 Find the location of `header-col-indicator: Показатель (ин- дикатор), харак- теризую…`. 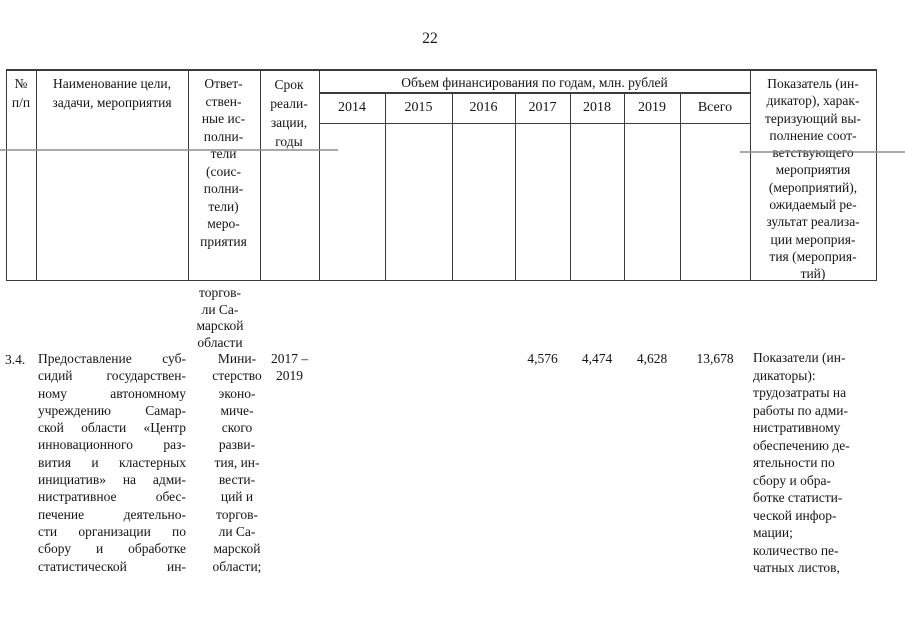

header-col-indicator: Показатель (ин- дикатор), харак- теризую… is located at coordinates (813, 179).